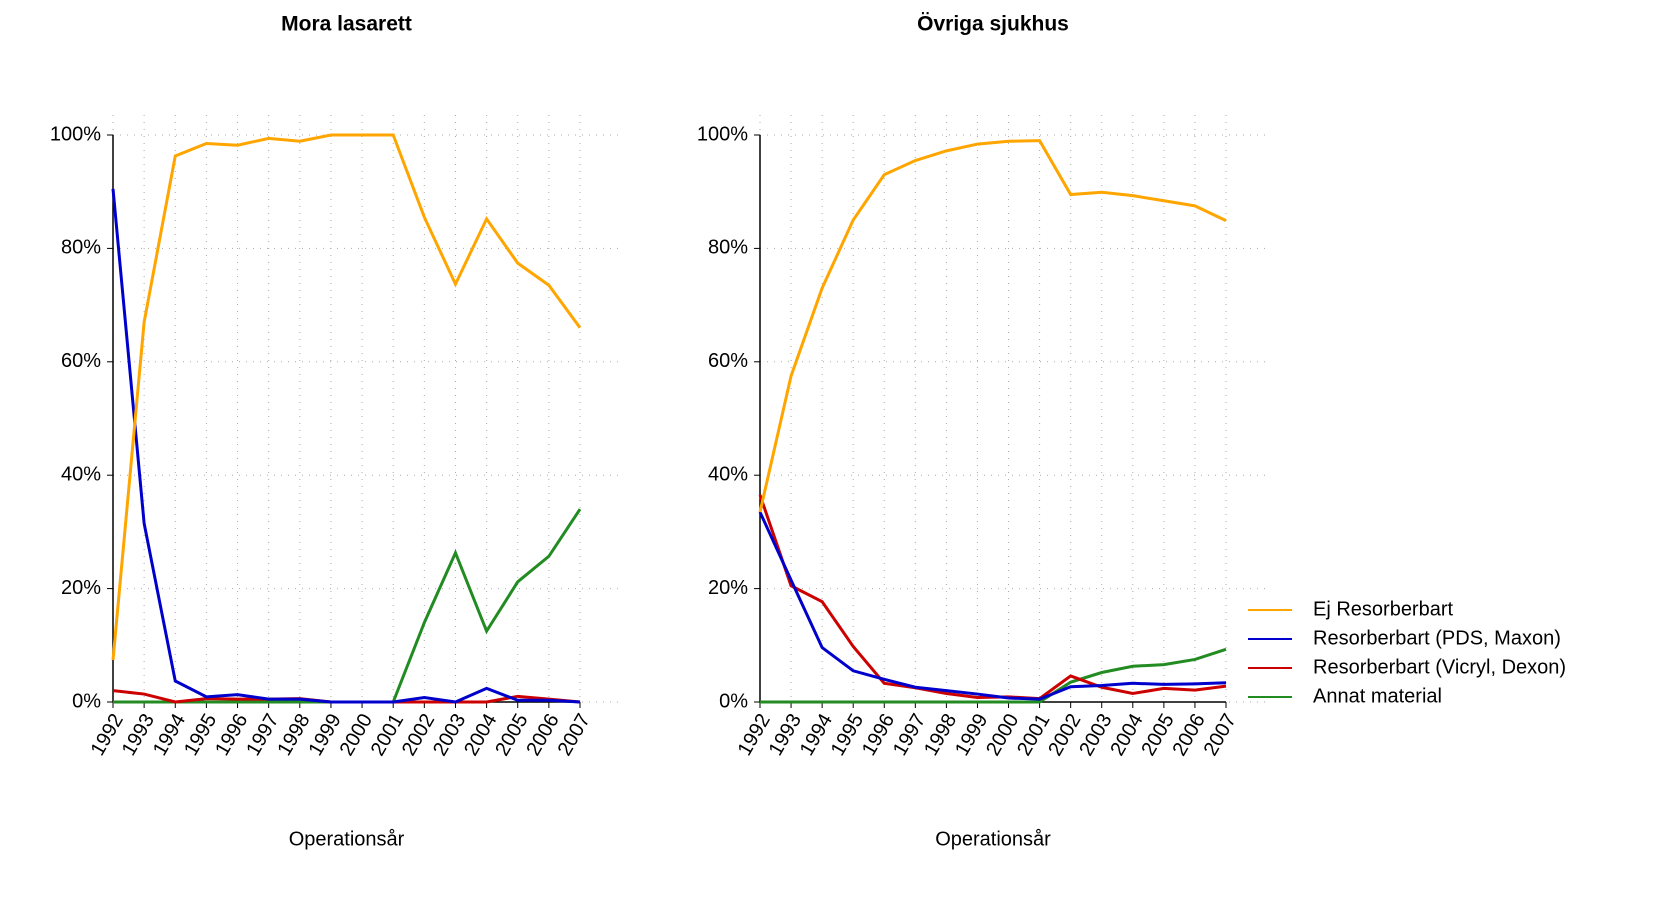  I want to click on legend-label: Ej Resorberbart, so click(1383, 609).